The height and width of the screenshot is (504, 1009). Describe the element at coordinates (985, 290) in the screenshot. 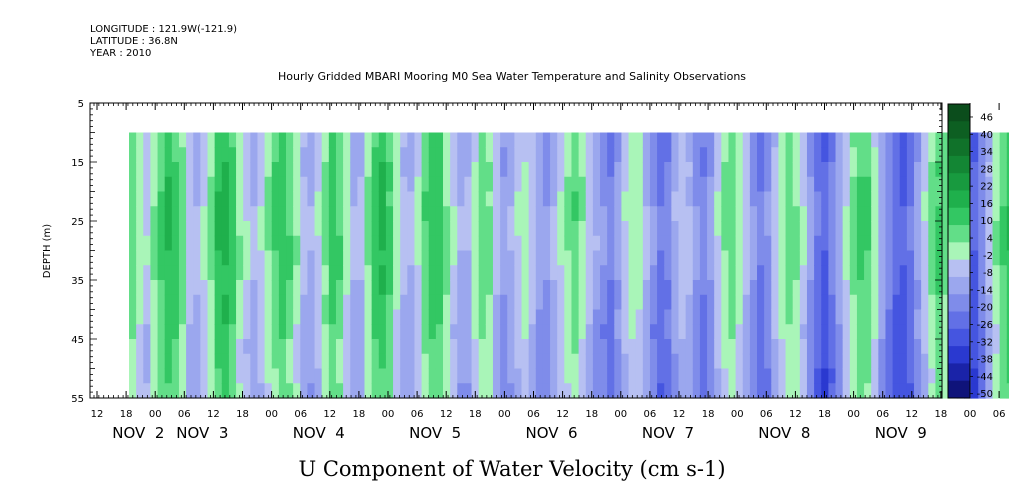

I see `colorbar-label: -14` at that location.